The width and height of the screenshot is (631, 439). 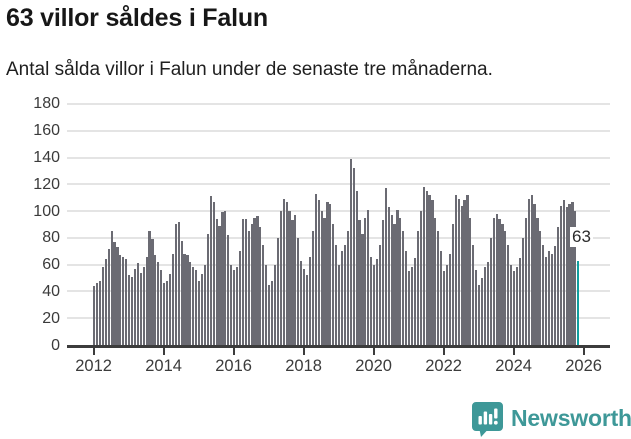 What do you see at coordinates (487, 419) in the screenshot?
I see `newsworthy-logo-icon` at bounding box center [487, 419].